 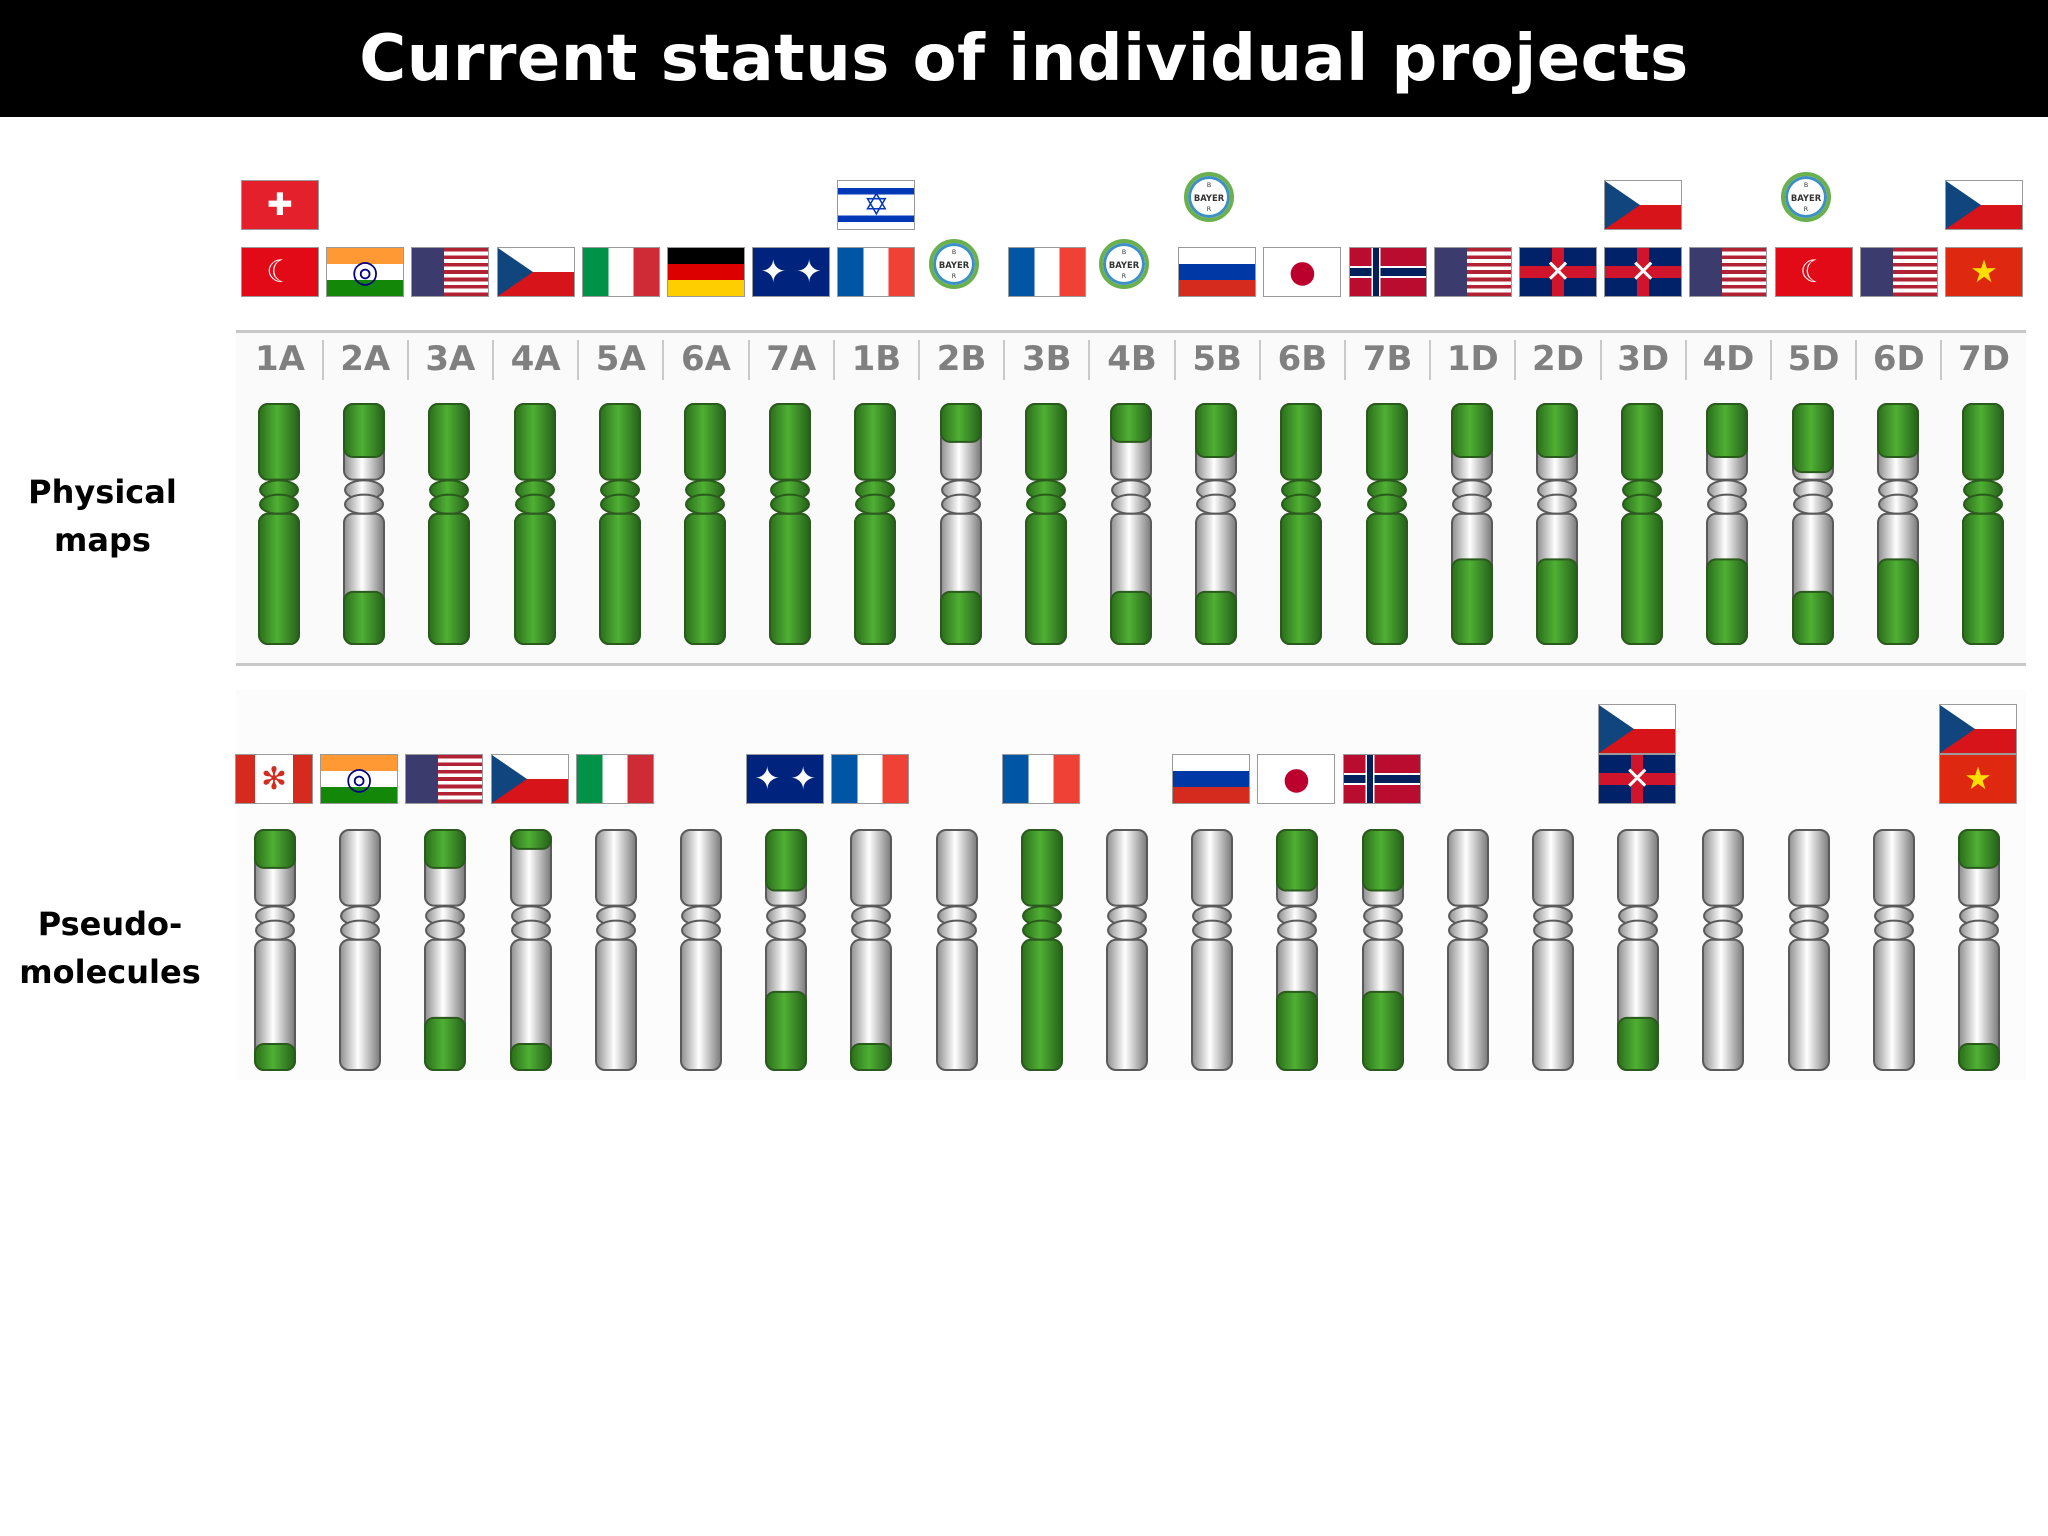 I want to click on chromosome-physical-2a, so click(x=364, y=524).